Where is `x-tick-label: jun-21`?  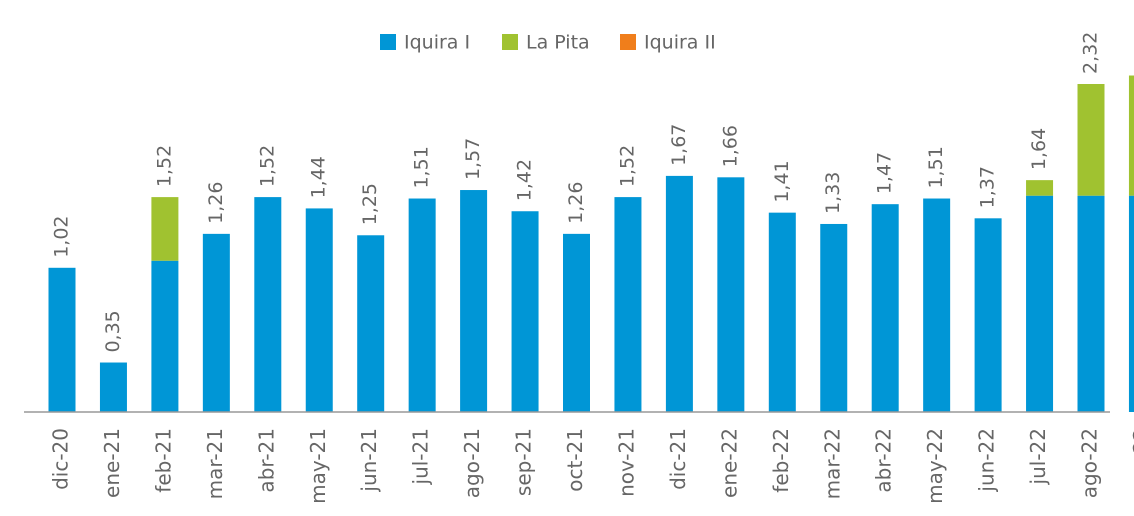
x-tick-label: jun-21 is located at coordinates (369, 460).